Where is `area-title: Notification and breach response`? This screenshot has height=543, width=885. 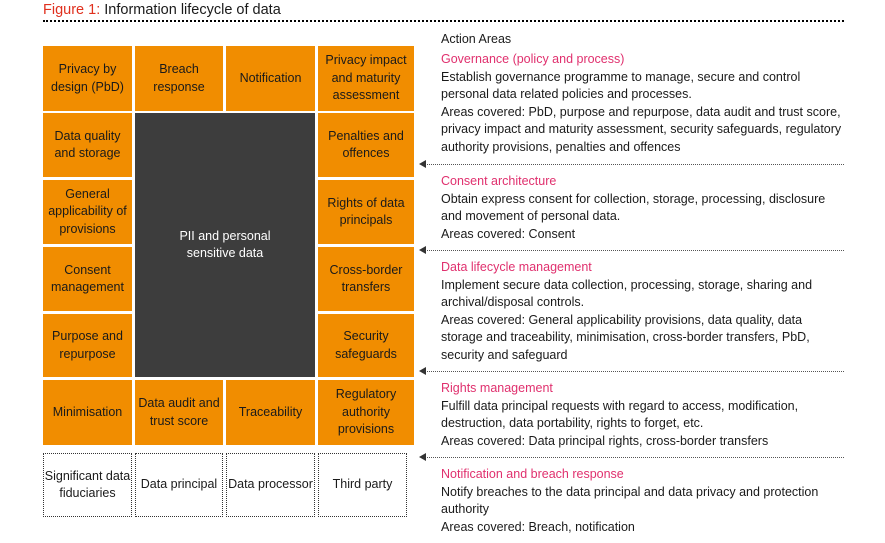
area-title: Notification and breach response is located at coordinates (532, 474).